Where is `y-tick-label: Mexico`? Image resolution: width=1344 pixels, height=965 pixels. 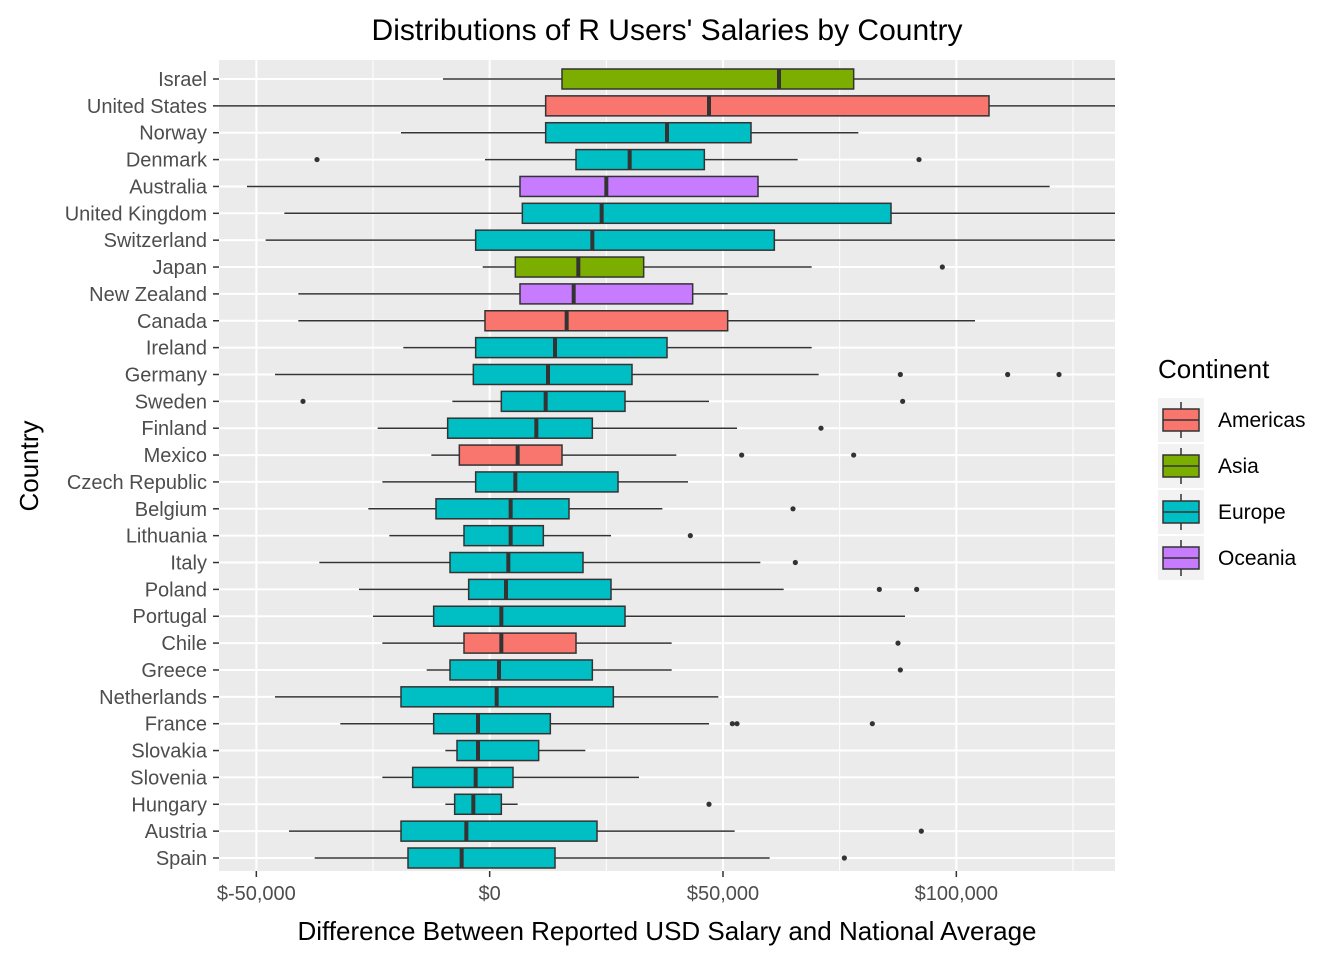 y-tick-label: Mexico is located at coordinates (175, 456).